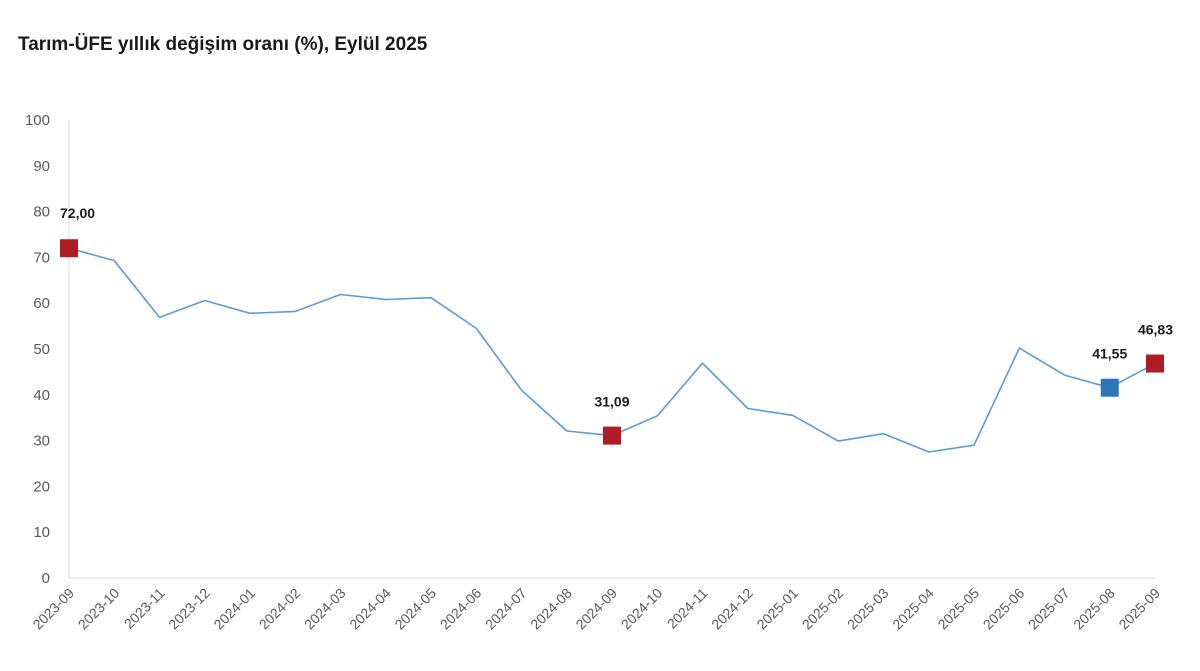 This screenshot has width=1200, height=671. What do you see at coordinates (370, 609) in the screenshot?
I see `x-tick-label: 2024-04` at bounding box center [370, 609].